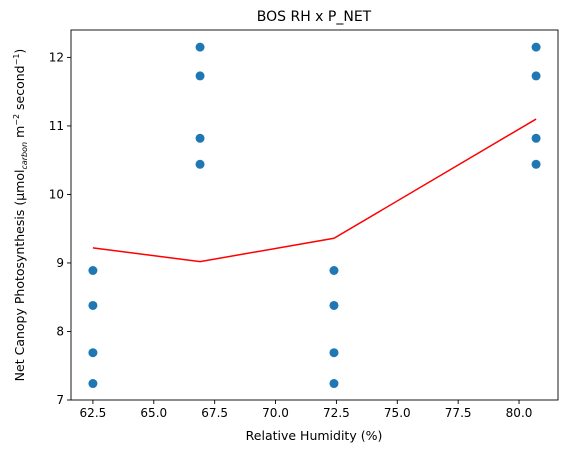 The width and height of the screenshot is (570, 453). Describe the element at coordinates (19, 89) in the screenshot. I see `y-axis-label-middle2: second` at that location.